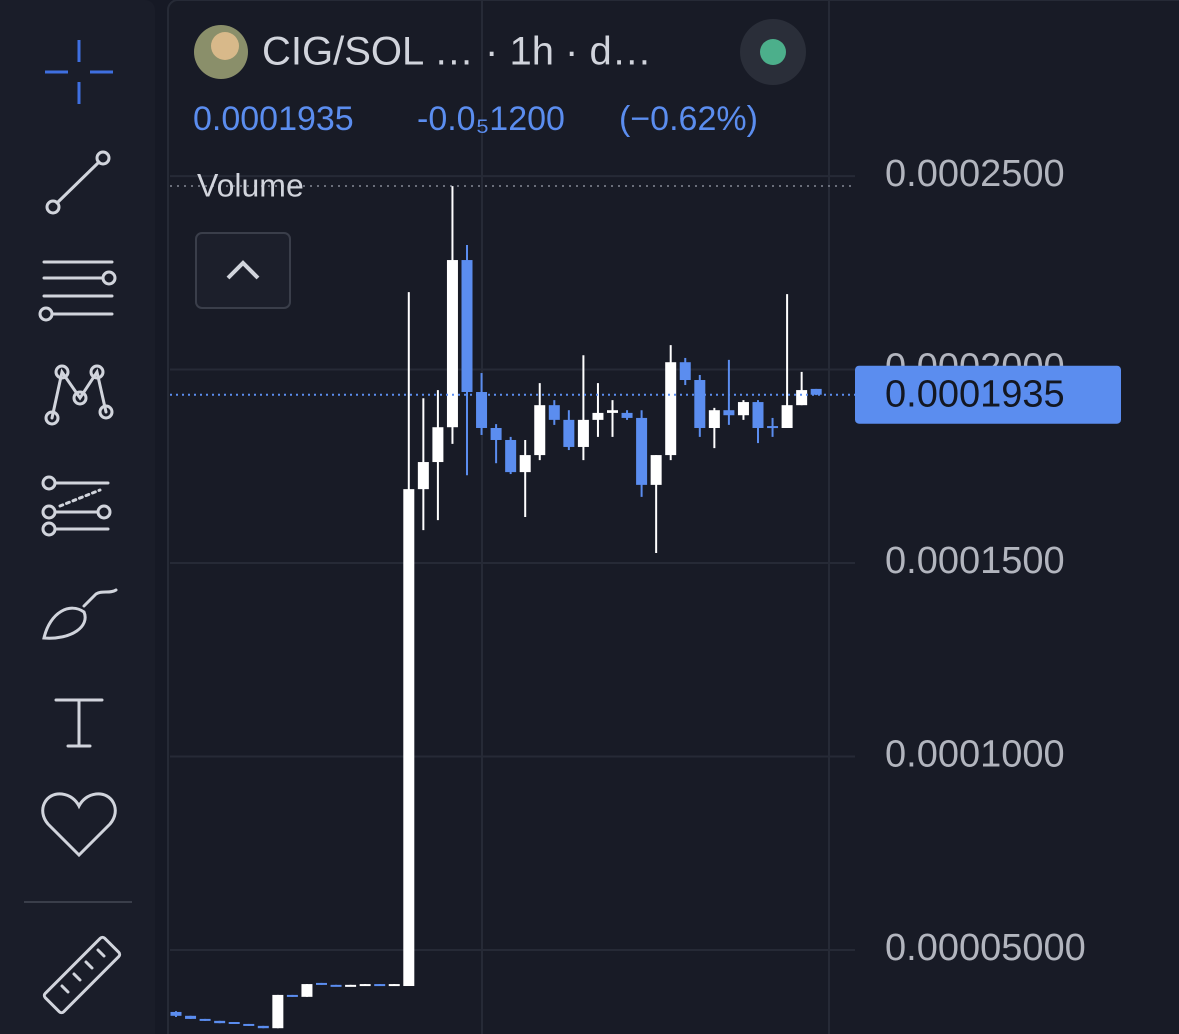 This screenshot has width=1179, height=1034. I want to click on price-change-percent: (−0.62%), so click(688, 119).